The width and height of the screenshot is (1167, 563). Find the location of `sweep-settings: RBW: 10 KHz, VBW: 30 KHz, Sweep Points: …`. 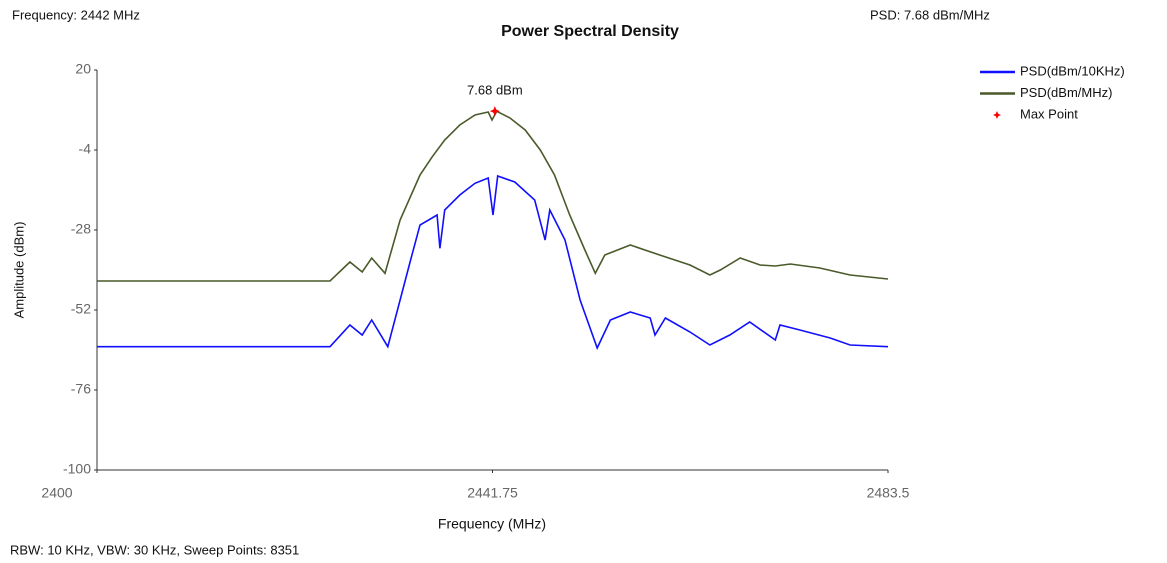

sweep-settings: RBW: 10 KHz, VBW: 30 KHz, Sweep Points: … is located at coordinates (154, 549).